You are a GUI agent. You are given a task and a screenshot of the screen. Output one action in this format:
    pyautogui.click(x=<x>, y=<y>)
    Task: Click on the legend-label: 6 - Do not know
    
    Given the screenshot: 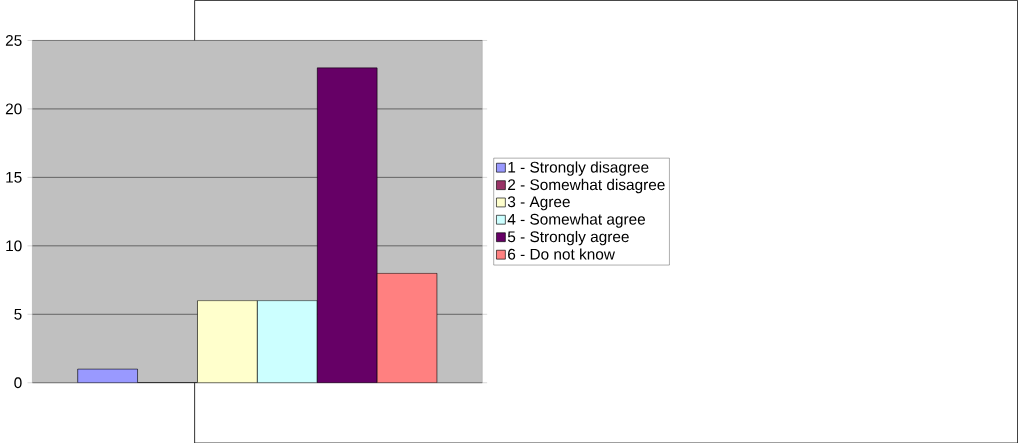 What is the action you would take?
    pyautogui.click(x=561, y=254)
    